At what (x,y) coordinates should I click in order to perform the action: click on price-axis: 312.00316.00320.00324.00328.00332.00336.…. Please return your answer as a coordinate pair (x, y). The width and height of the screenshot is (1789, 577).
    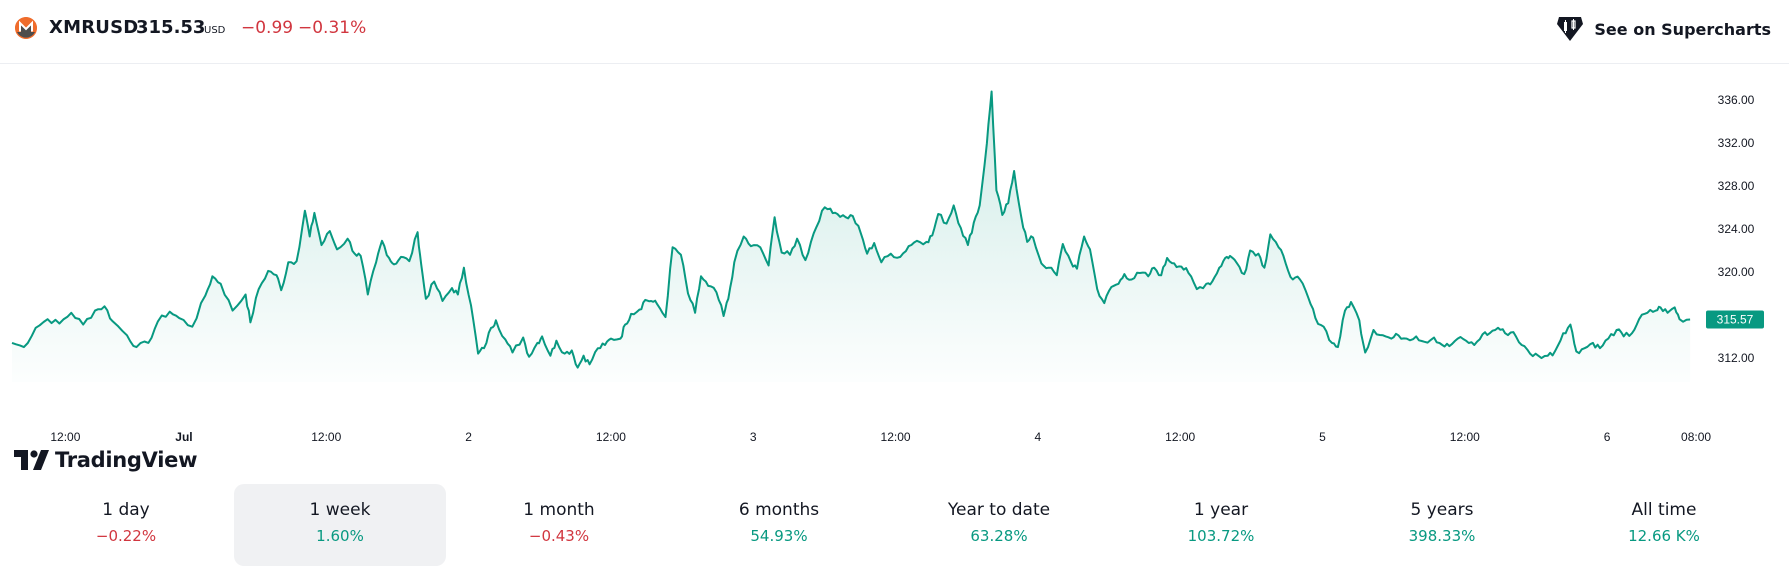
    Looking at the image, I should click on (1736, 229).